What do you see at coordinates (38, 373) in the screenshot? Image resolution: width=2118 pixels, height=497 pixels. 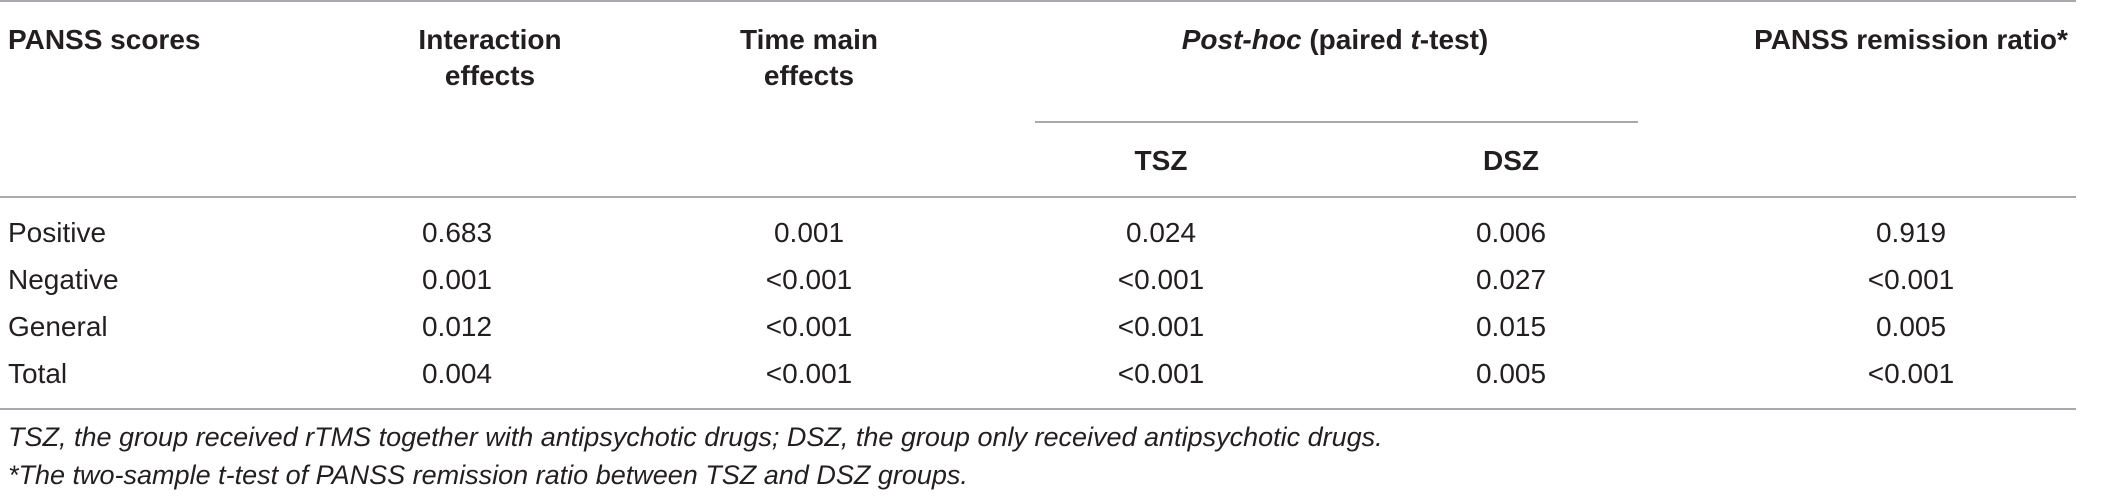 I see `row-label: Total` at bounding box center [38, 373].